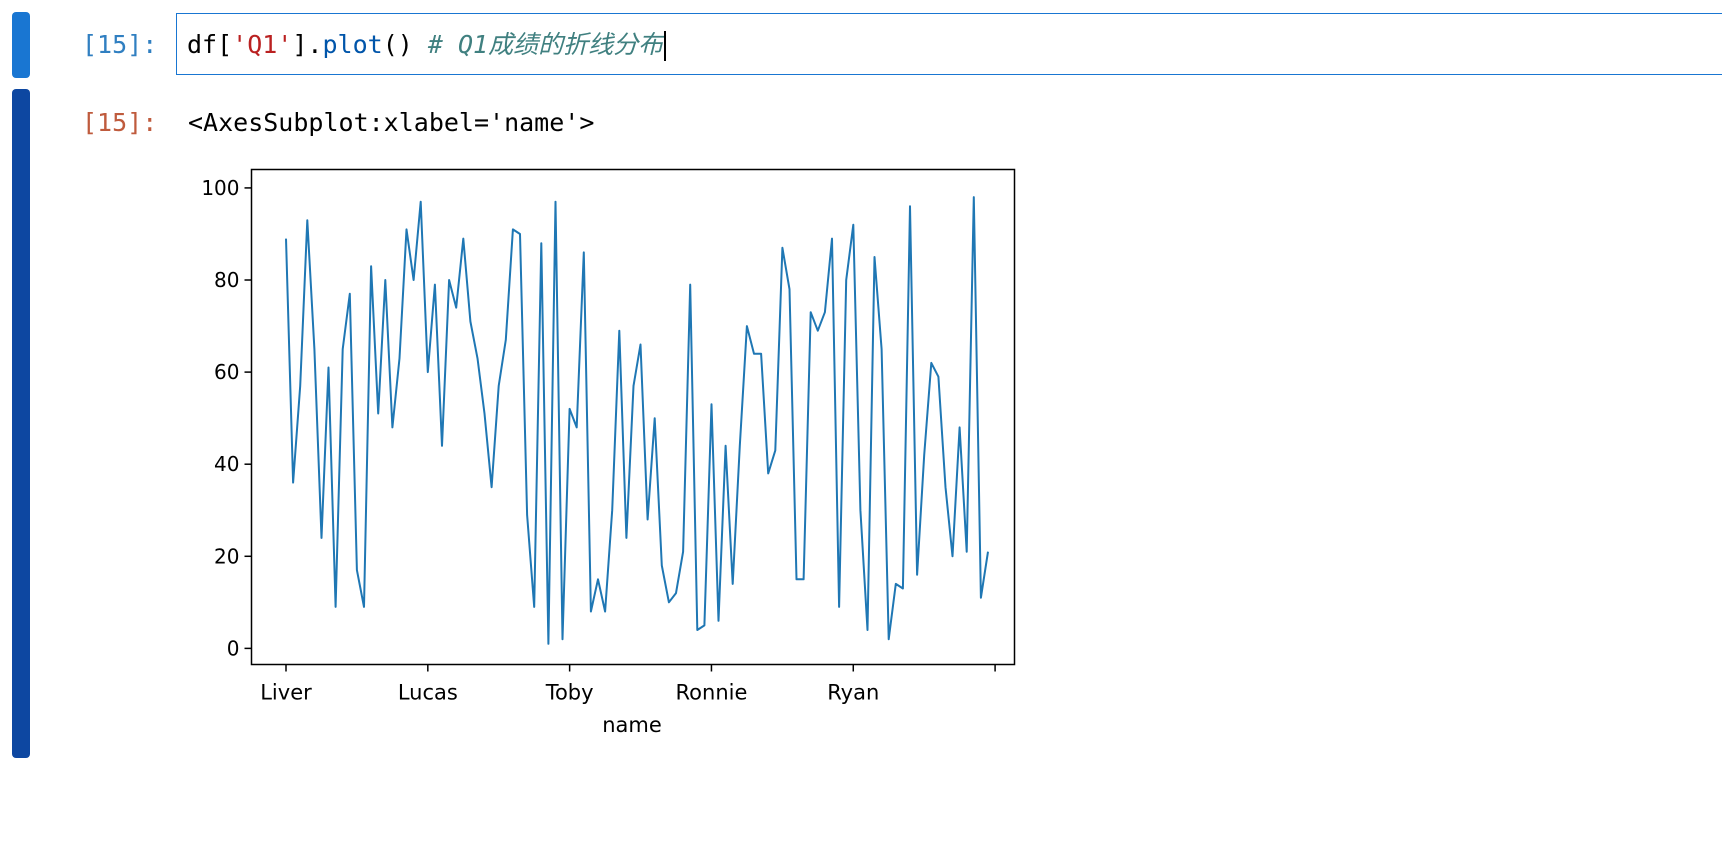  I want to click on x-axis-ticks: Liver Lucas Toby Ronnie Ryan, so click(628, 684).